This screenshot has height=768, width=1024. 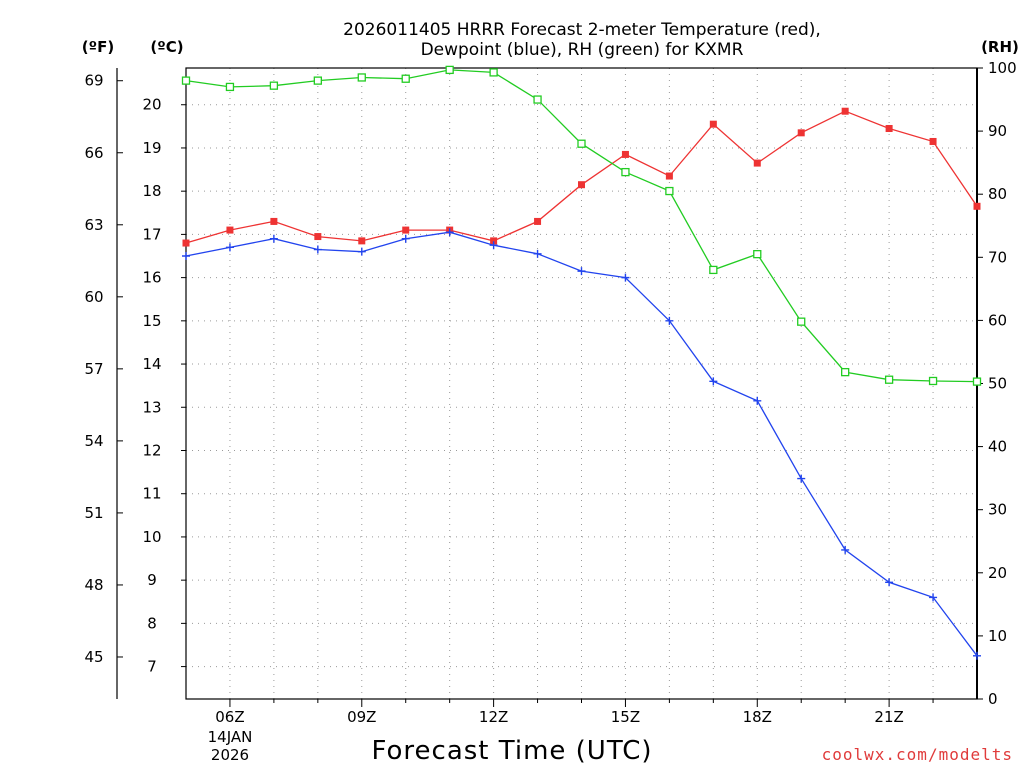 I want to click on fahrenheit-tick-label: 51, so click(x=93, y=513).